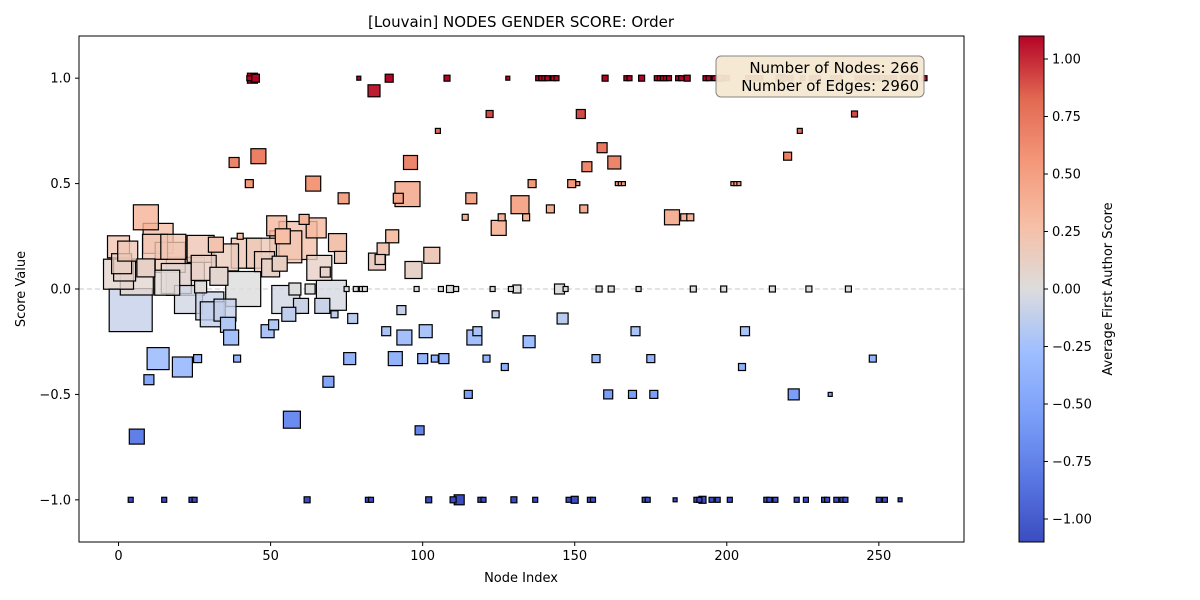 This screenshot has height=600, width=1200. What do you see at coordinates (55, 500) in the screenshot?
I see `y-tick-label: −1.0` at bounding box center [55, 500].